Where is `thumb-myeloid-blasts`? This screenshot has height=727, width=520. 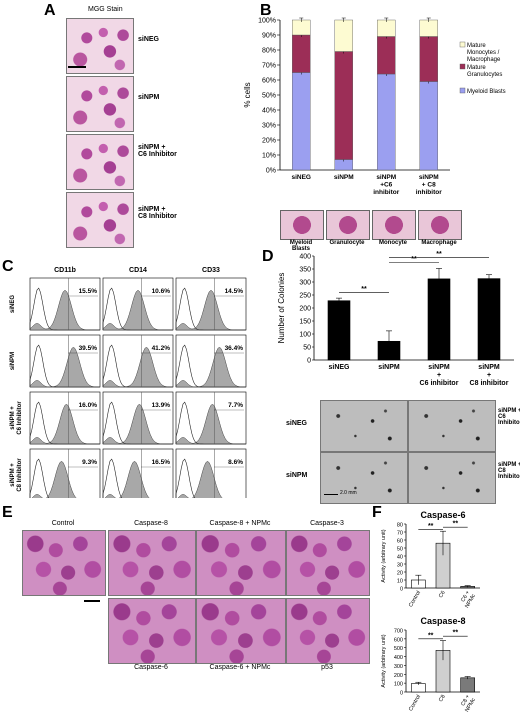
thumb-myeloid-blasts is located at coordinates (302, 225).